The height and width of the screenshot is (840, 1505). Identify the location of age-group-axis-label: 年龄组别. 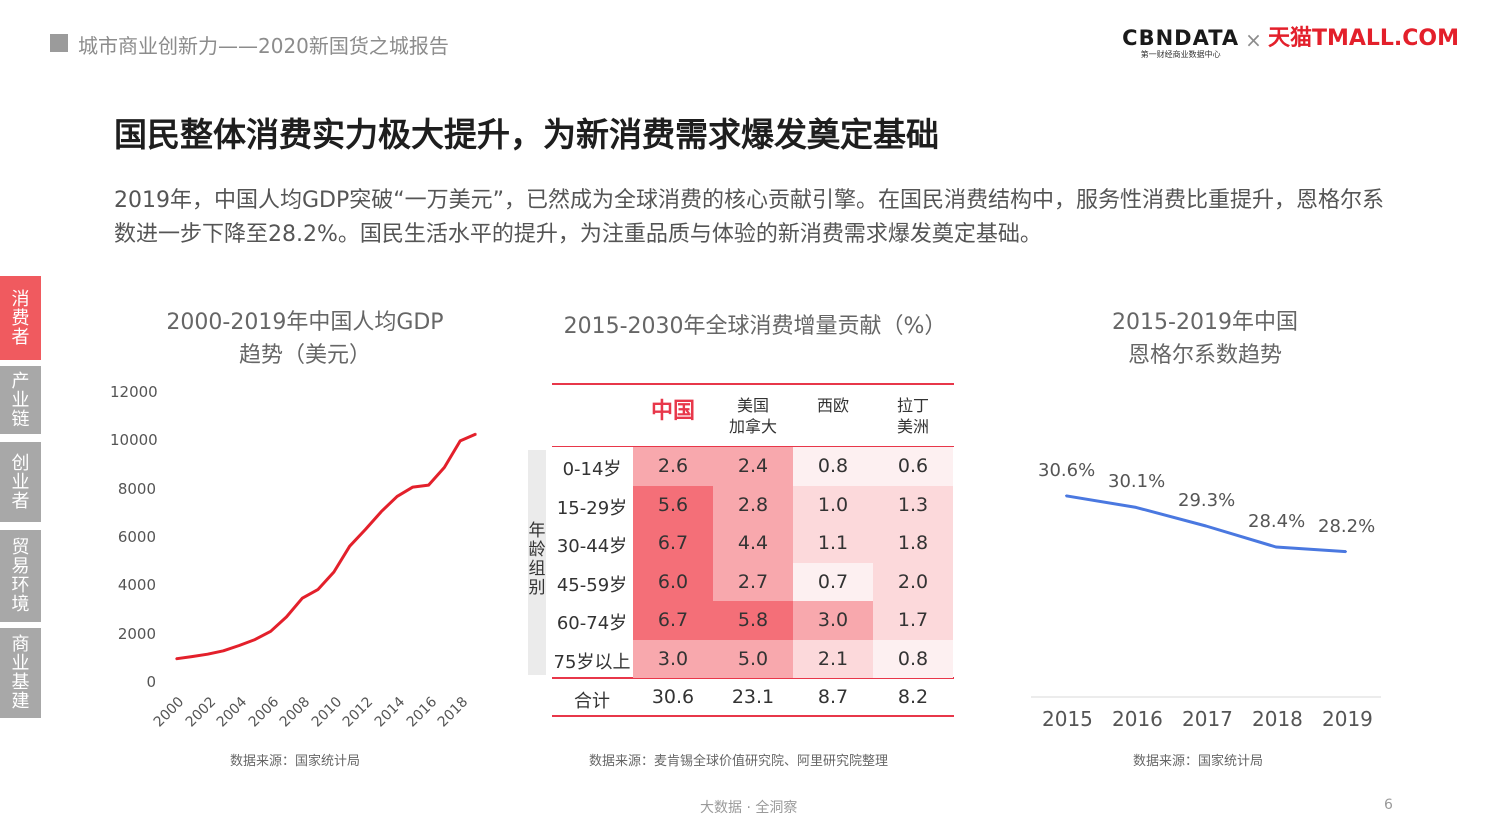
(537, 560).